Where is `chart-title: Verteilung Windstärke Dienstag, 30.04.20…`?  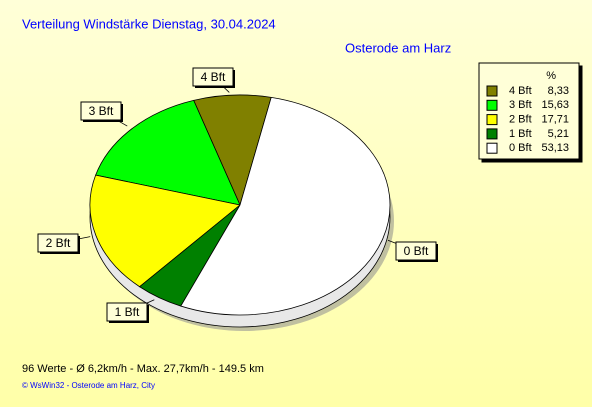 chart-title: Verteilung Windstärke Dienstag, 30.04.20… is located at coordinates (149, 23).